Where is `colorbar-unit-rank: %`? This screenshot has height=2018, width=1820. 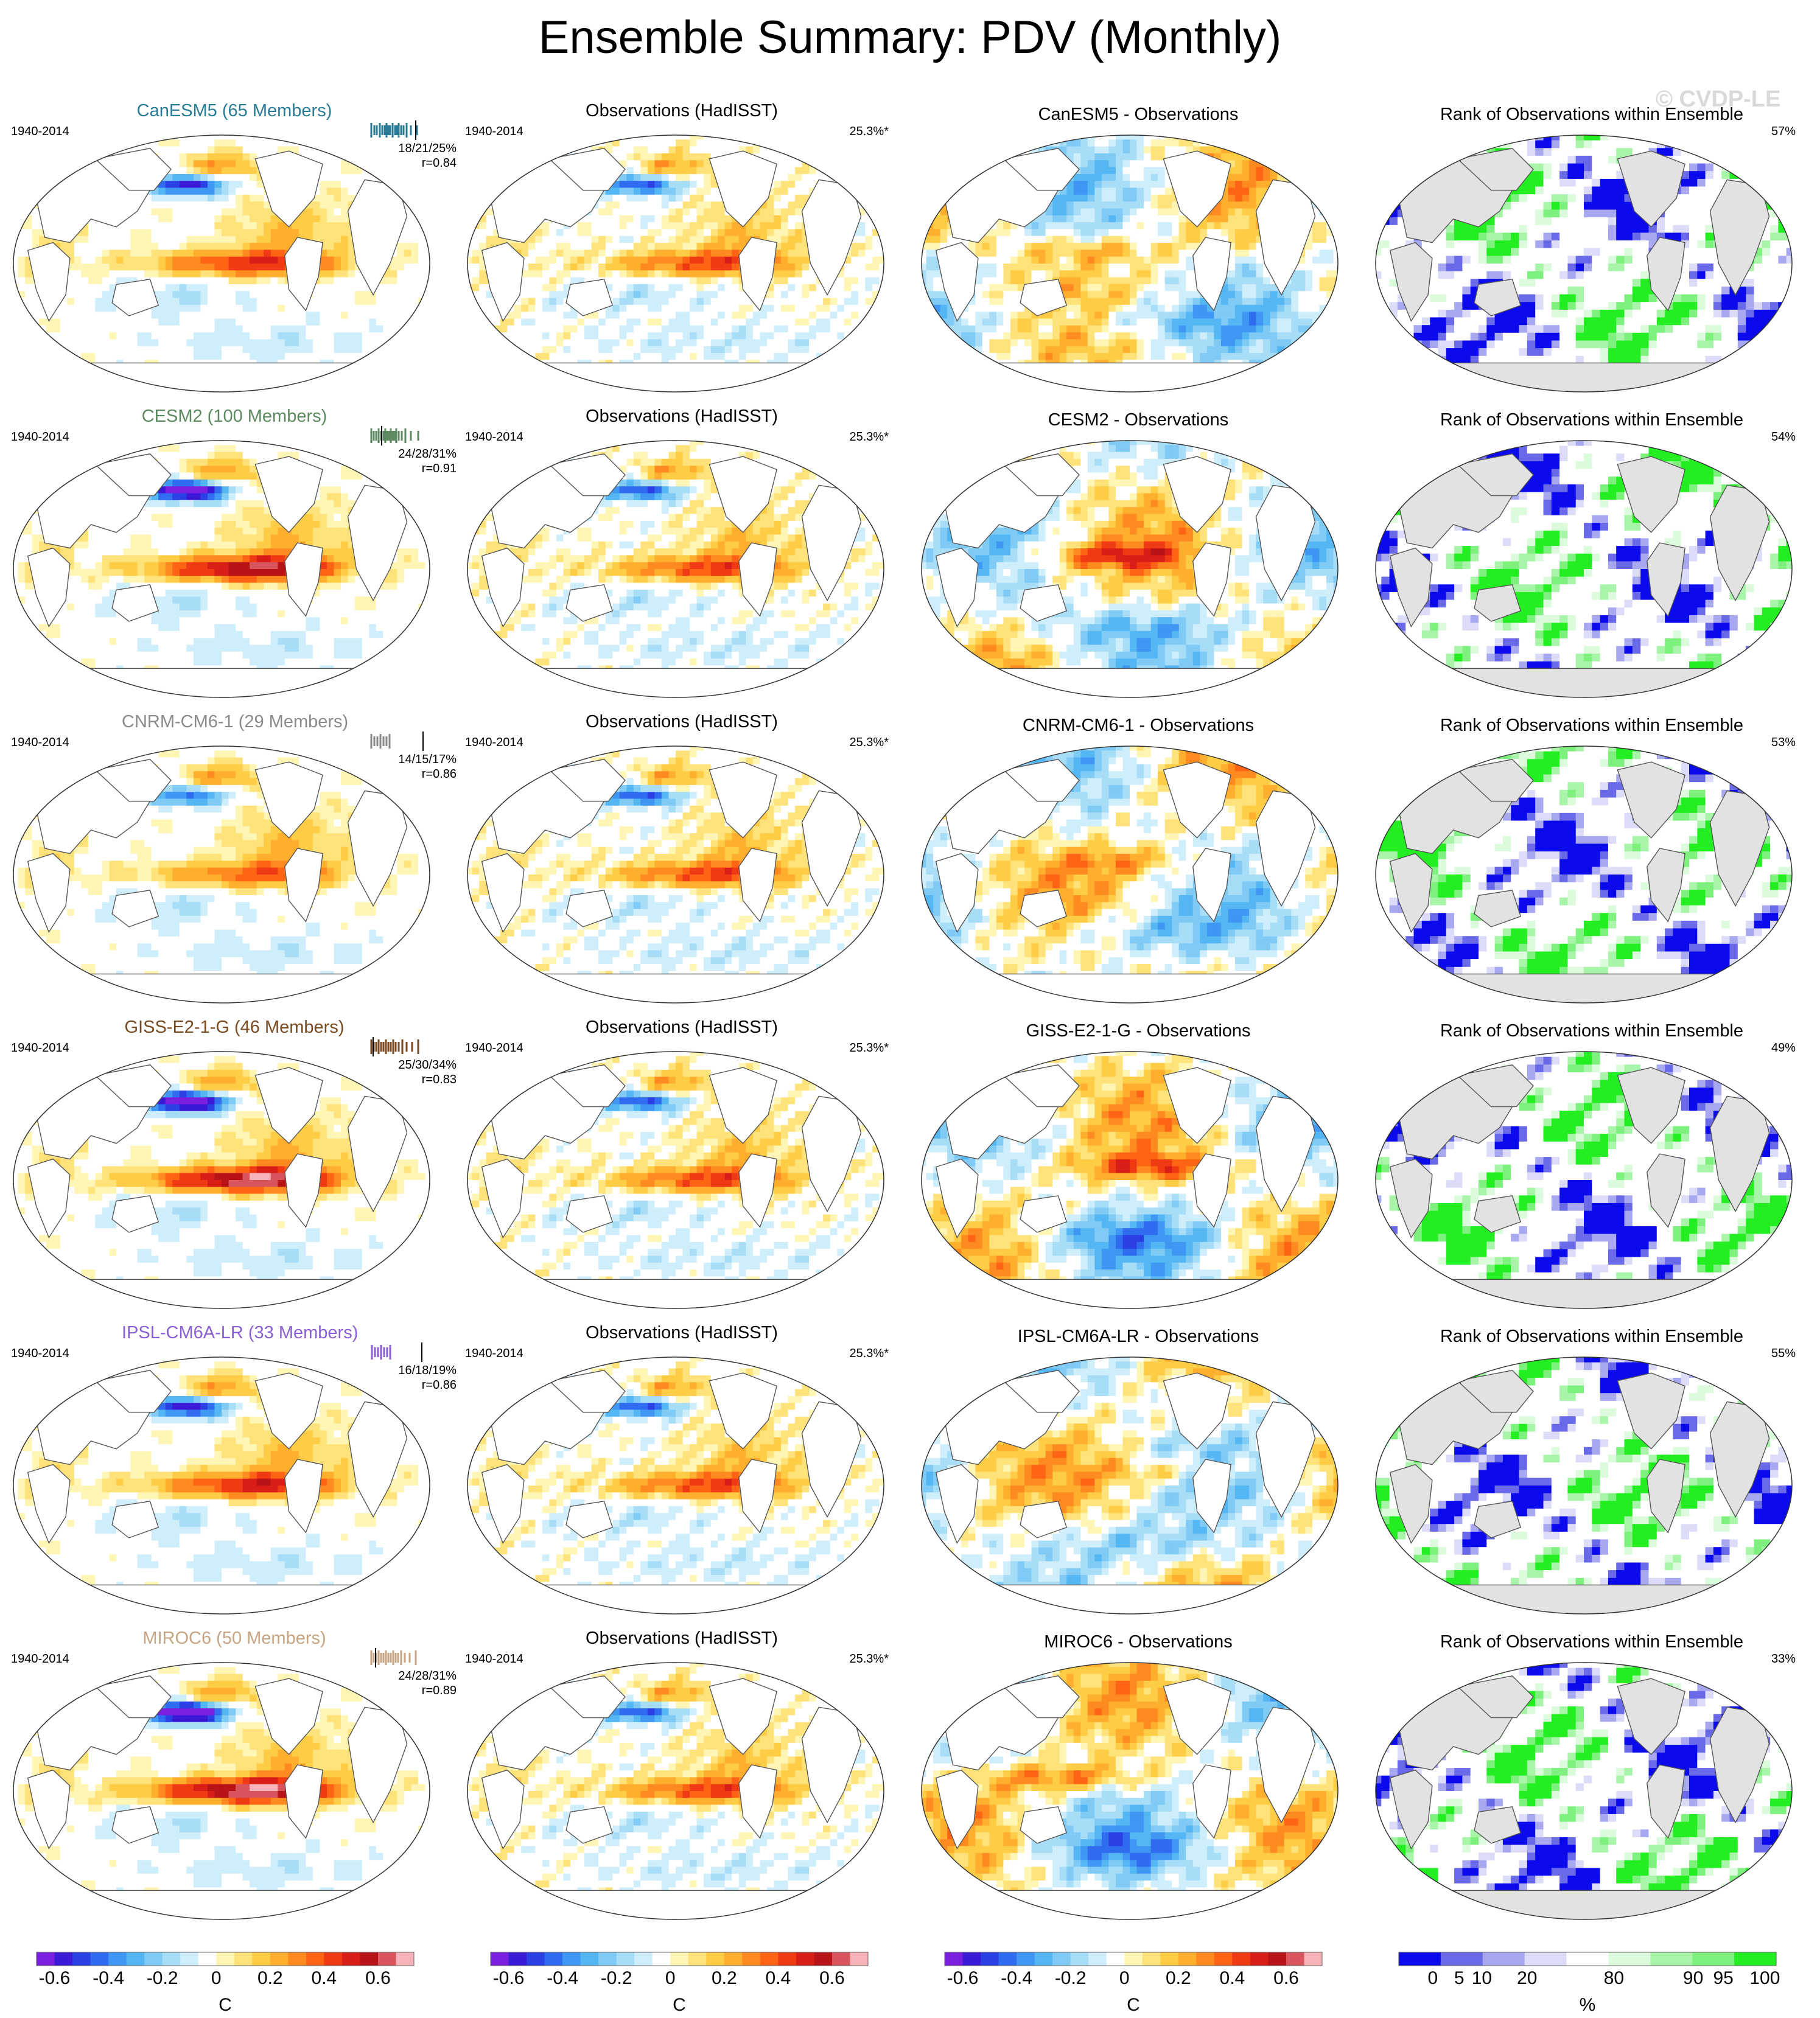
colorbar-unit-rank: % is located at coordinates (1587, 2005).